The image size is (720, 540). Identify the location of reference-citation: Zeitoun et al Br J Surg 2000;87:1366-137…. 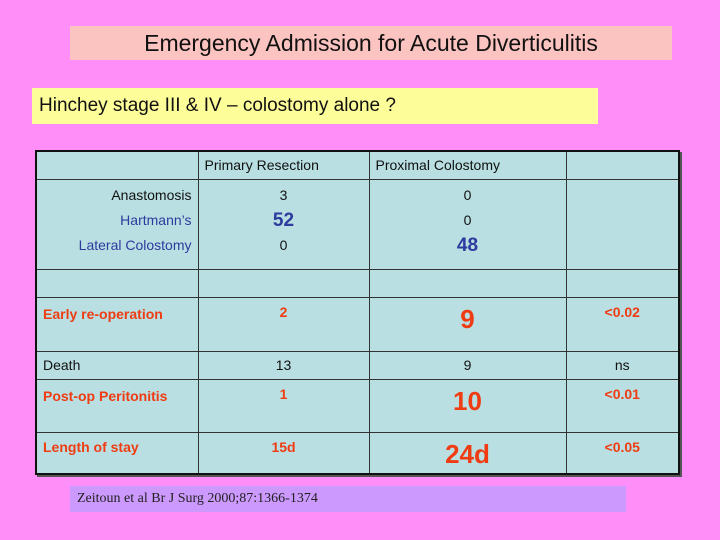
(348, 499).